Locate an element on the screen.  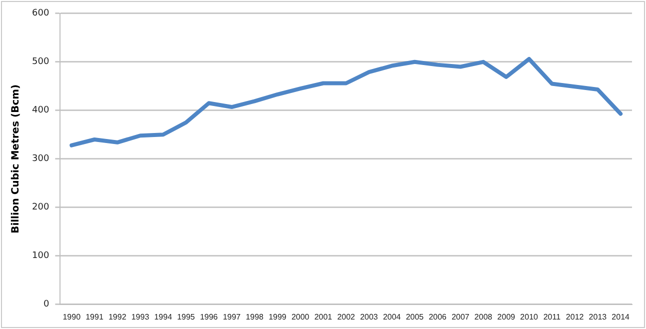
x-tick-label: 2005 is located at coordinates (415, 317).